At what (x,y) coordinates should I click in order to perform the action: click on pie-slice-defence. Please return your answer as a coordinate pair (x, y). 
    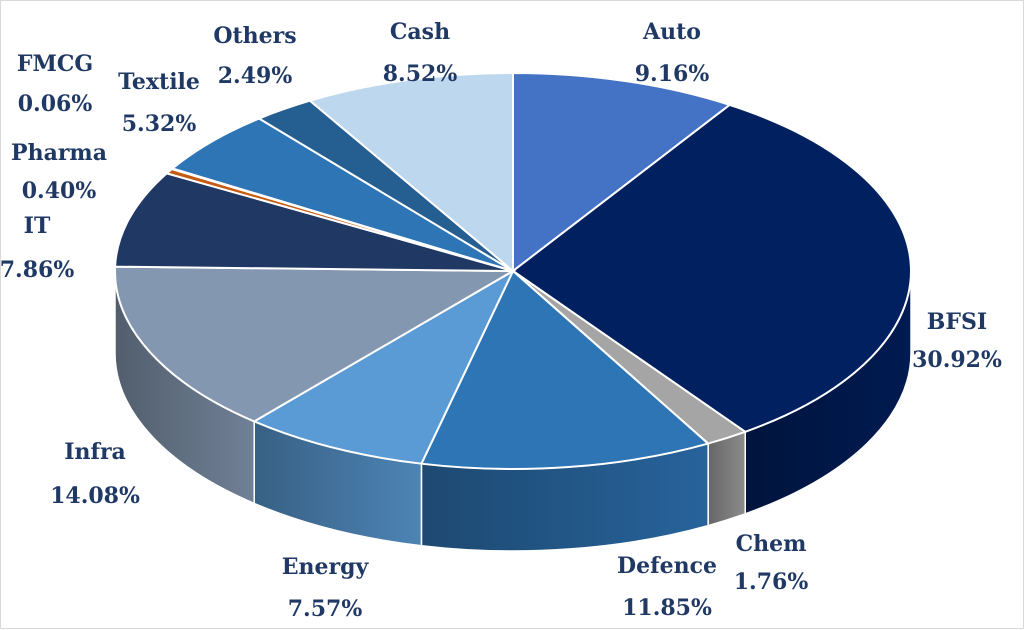
    Looking at the image, I should click on (565, 369).